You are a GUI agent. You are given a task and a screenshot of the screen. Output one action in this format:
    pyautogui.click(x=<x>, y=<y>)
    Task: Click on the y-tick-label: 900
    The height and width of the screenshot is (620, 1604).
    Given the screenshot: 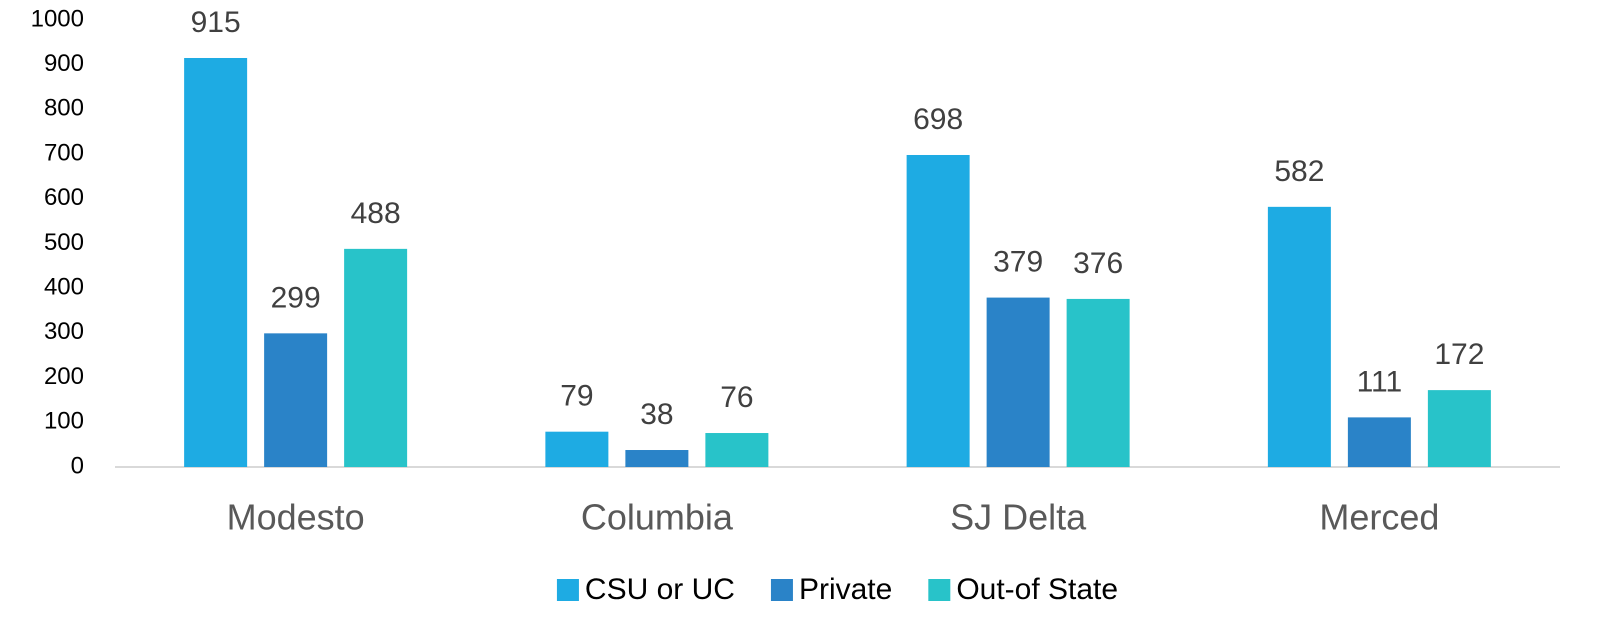 What is the action you would take?
    pyautogui.click(x=64, y=63)
    